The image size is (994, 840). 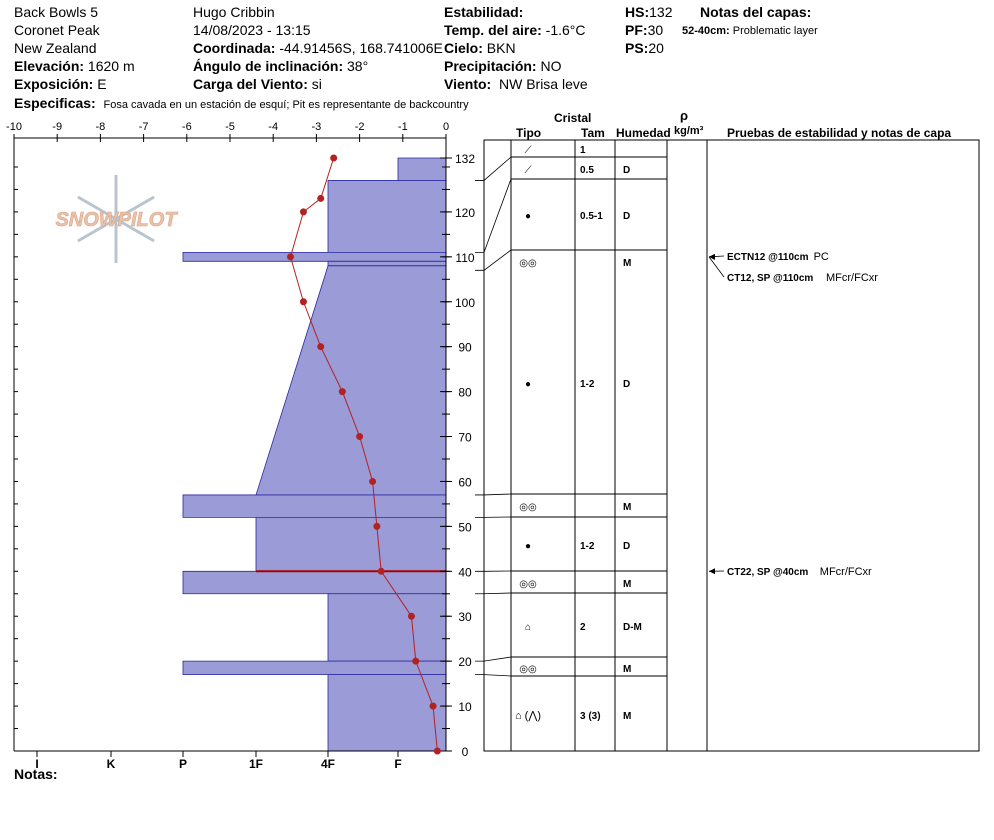 What do you see at coordinates (528, 170) in the screenshot?
I see `crystal-type-symbol: ⟋` at bounding box center [528, 170].